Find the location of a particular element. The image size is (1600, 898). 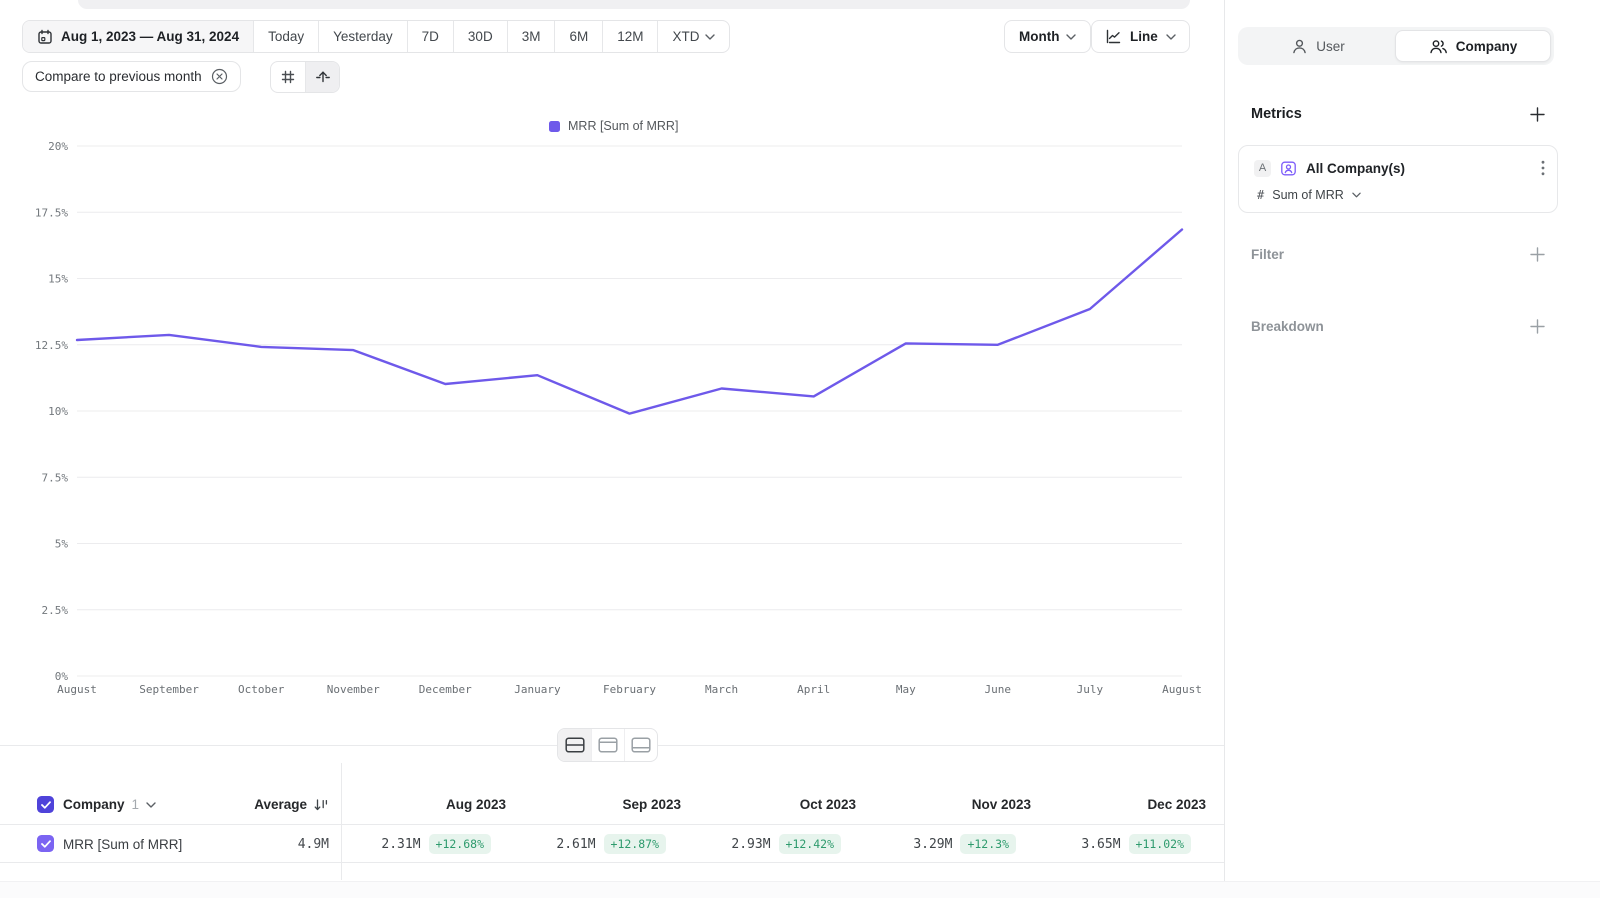

metric-menu-icon is located at coordinates (1543, 168).